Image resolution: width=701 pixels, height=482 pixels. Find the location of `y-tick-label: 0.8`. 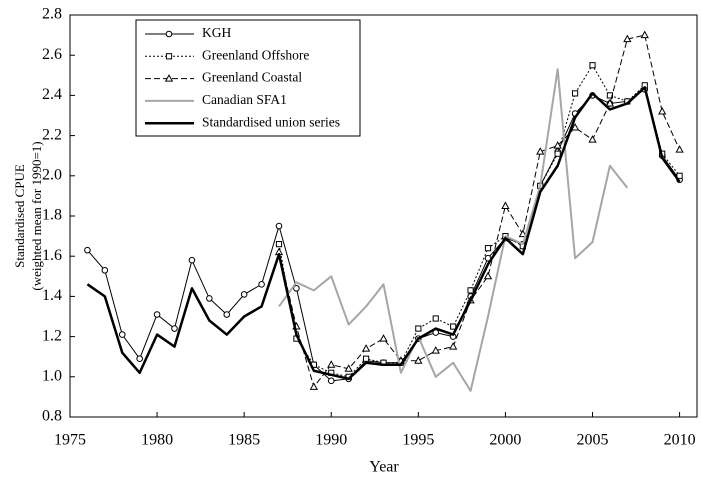

y-tick-label: 0.8 is located at coordinates (52, 416).